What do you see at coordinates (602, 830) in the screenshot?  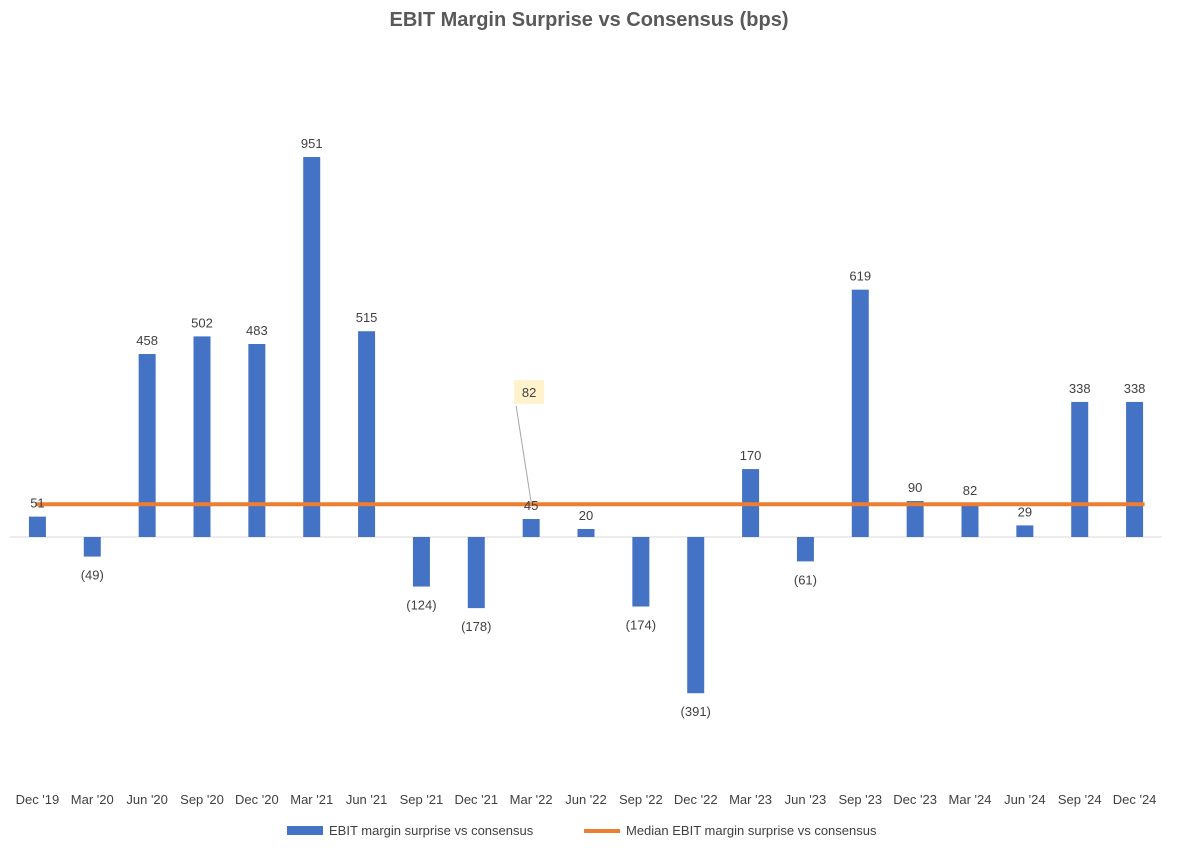 I see `legend-line-swatch` at bounding box center [602, 830].